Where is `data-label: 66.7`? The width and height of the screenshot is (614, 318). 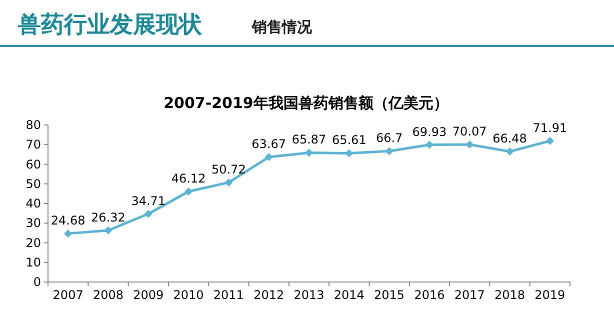
data-label: 66.7 is located at coordinates (389, 138).